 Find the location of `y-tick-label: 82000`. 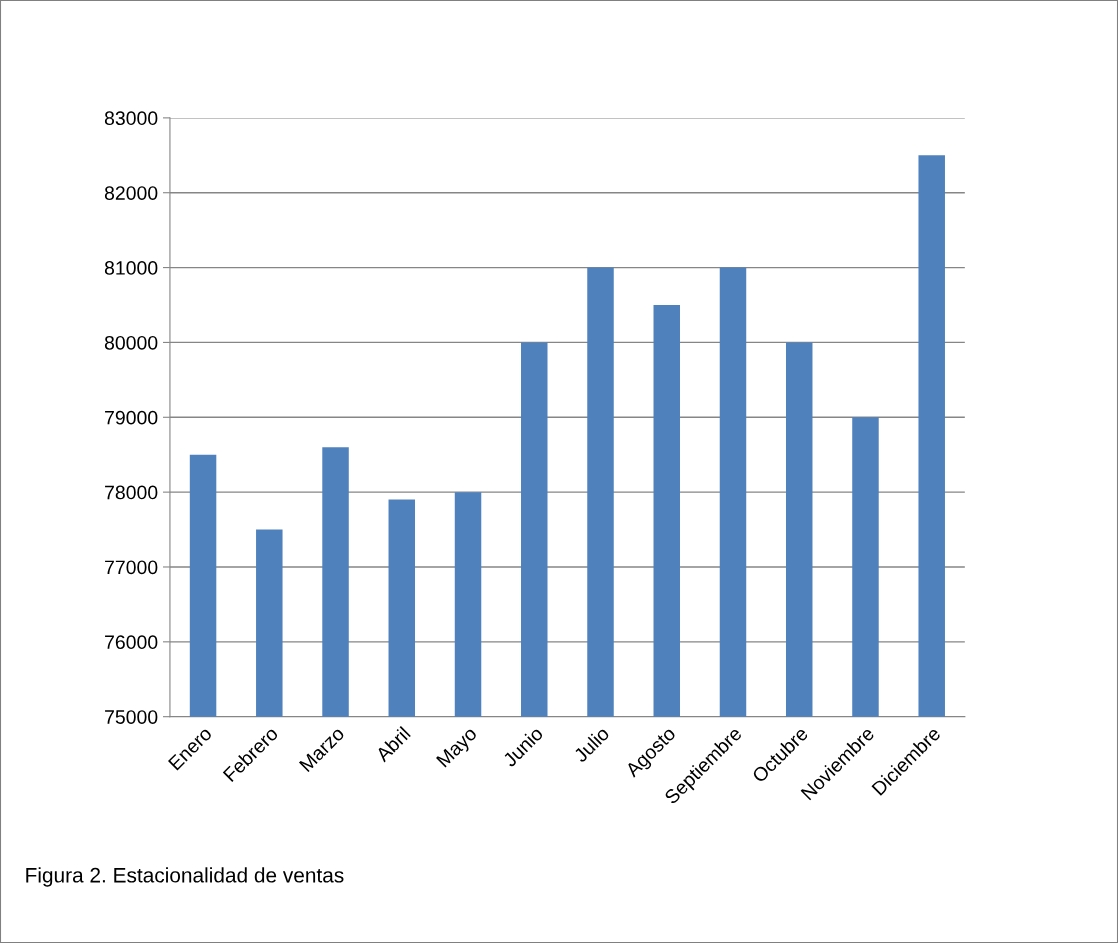

y-tick-label: 82000 is located at coordinates (131, 193).